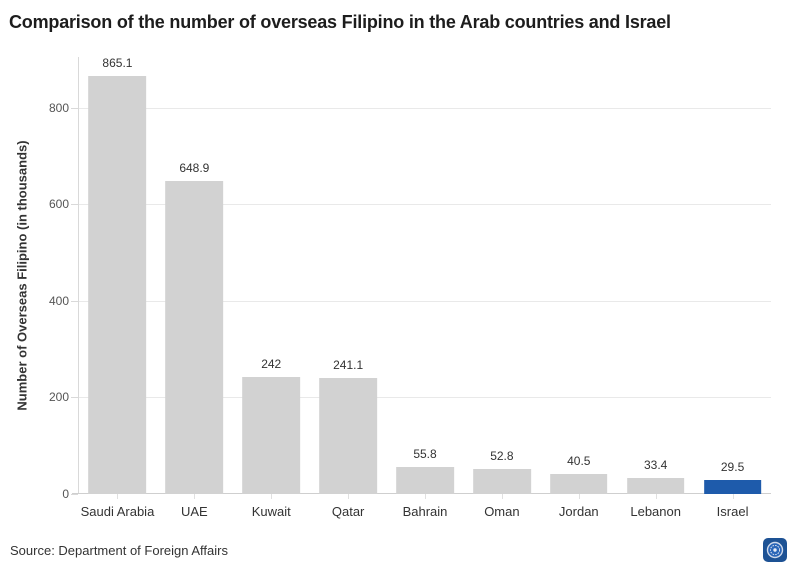  What do you see at coordinates (578, 484) in the screenshot?
I see `bar-jordan` at bounding box center [578, 484].